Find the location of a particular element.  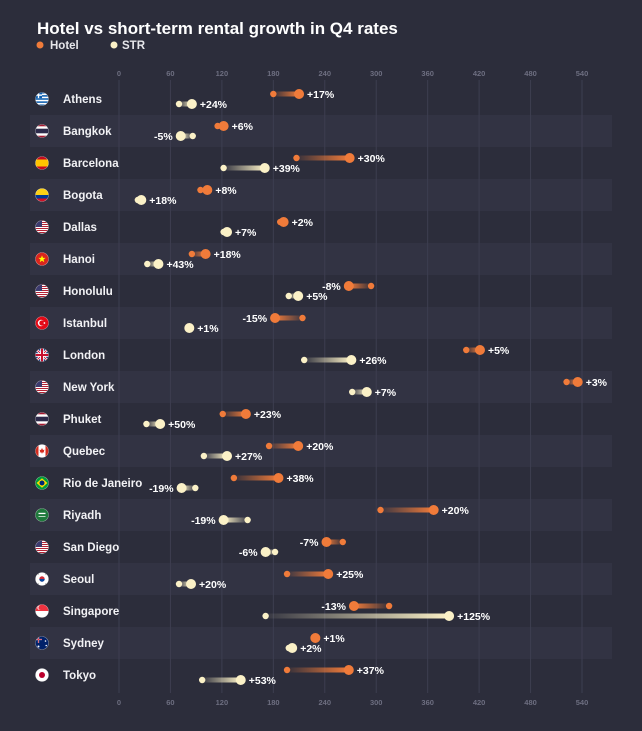

canada-flag-icon is located at coordinates (42, 451).